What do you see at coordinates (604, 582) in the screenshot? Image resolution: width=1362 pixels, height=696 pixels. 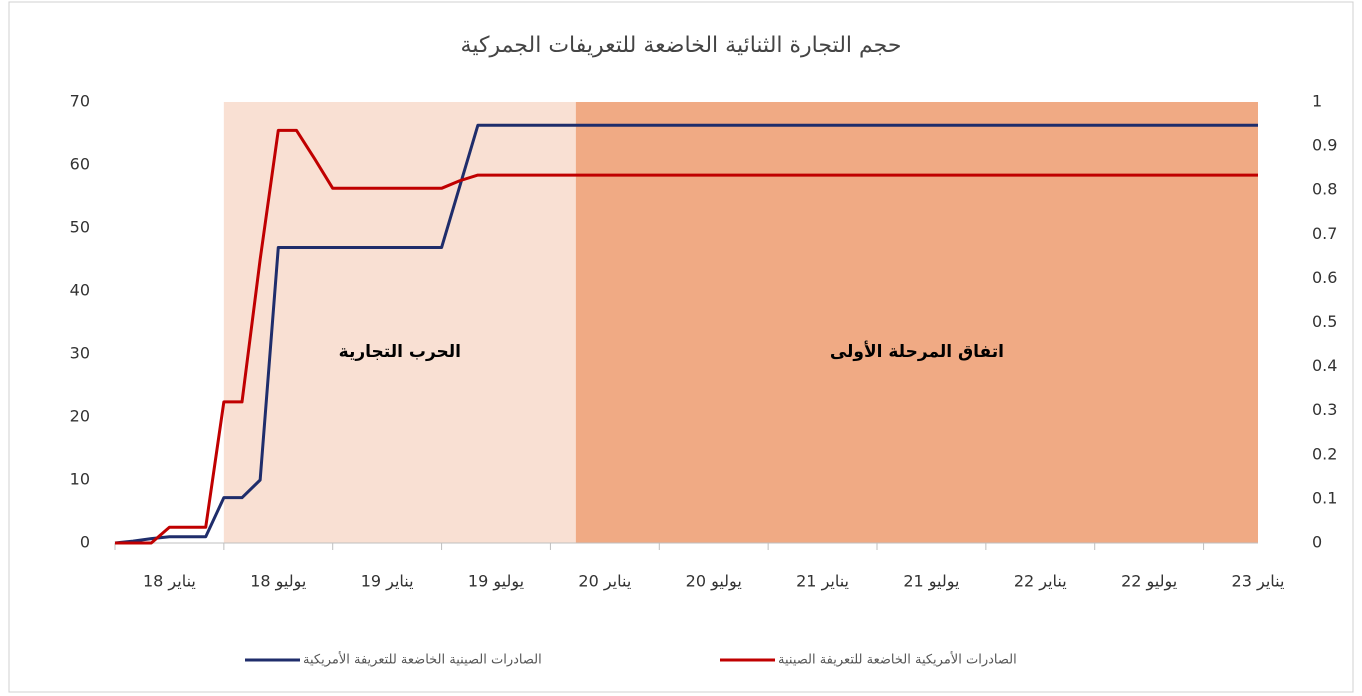 I see `x-tick-label: يناير 20` at bounding box center [604, 582].